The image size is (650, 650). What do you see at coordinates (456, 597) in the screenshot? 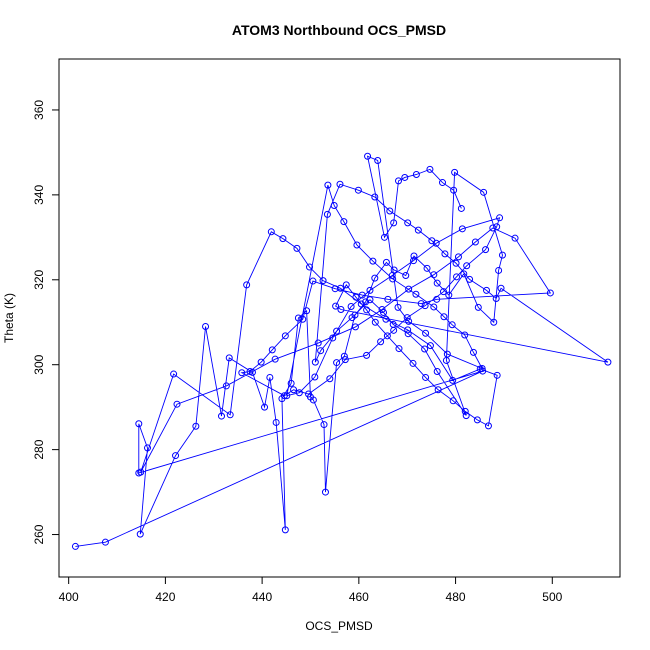
I see `x-tick-label: 480` at bounding box center [456, 597].